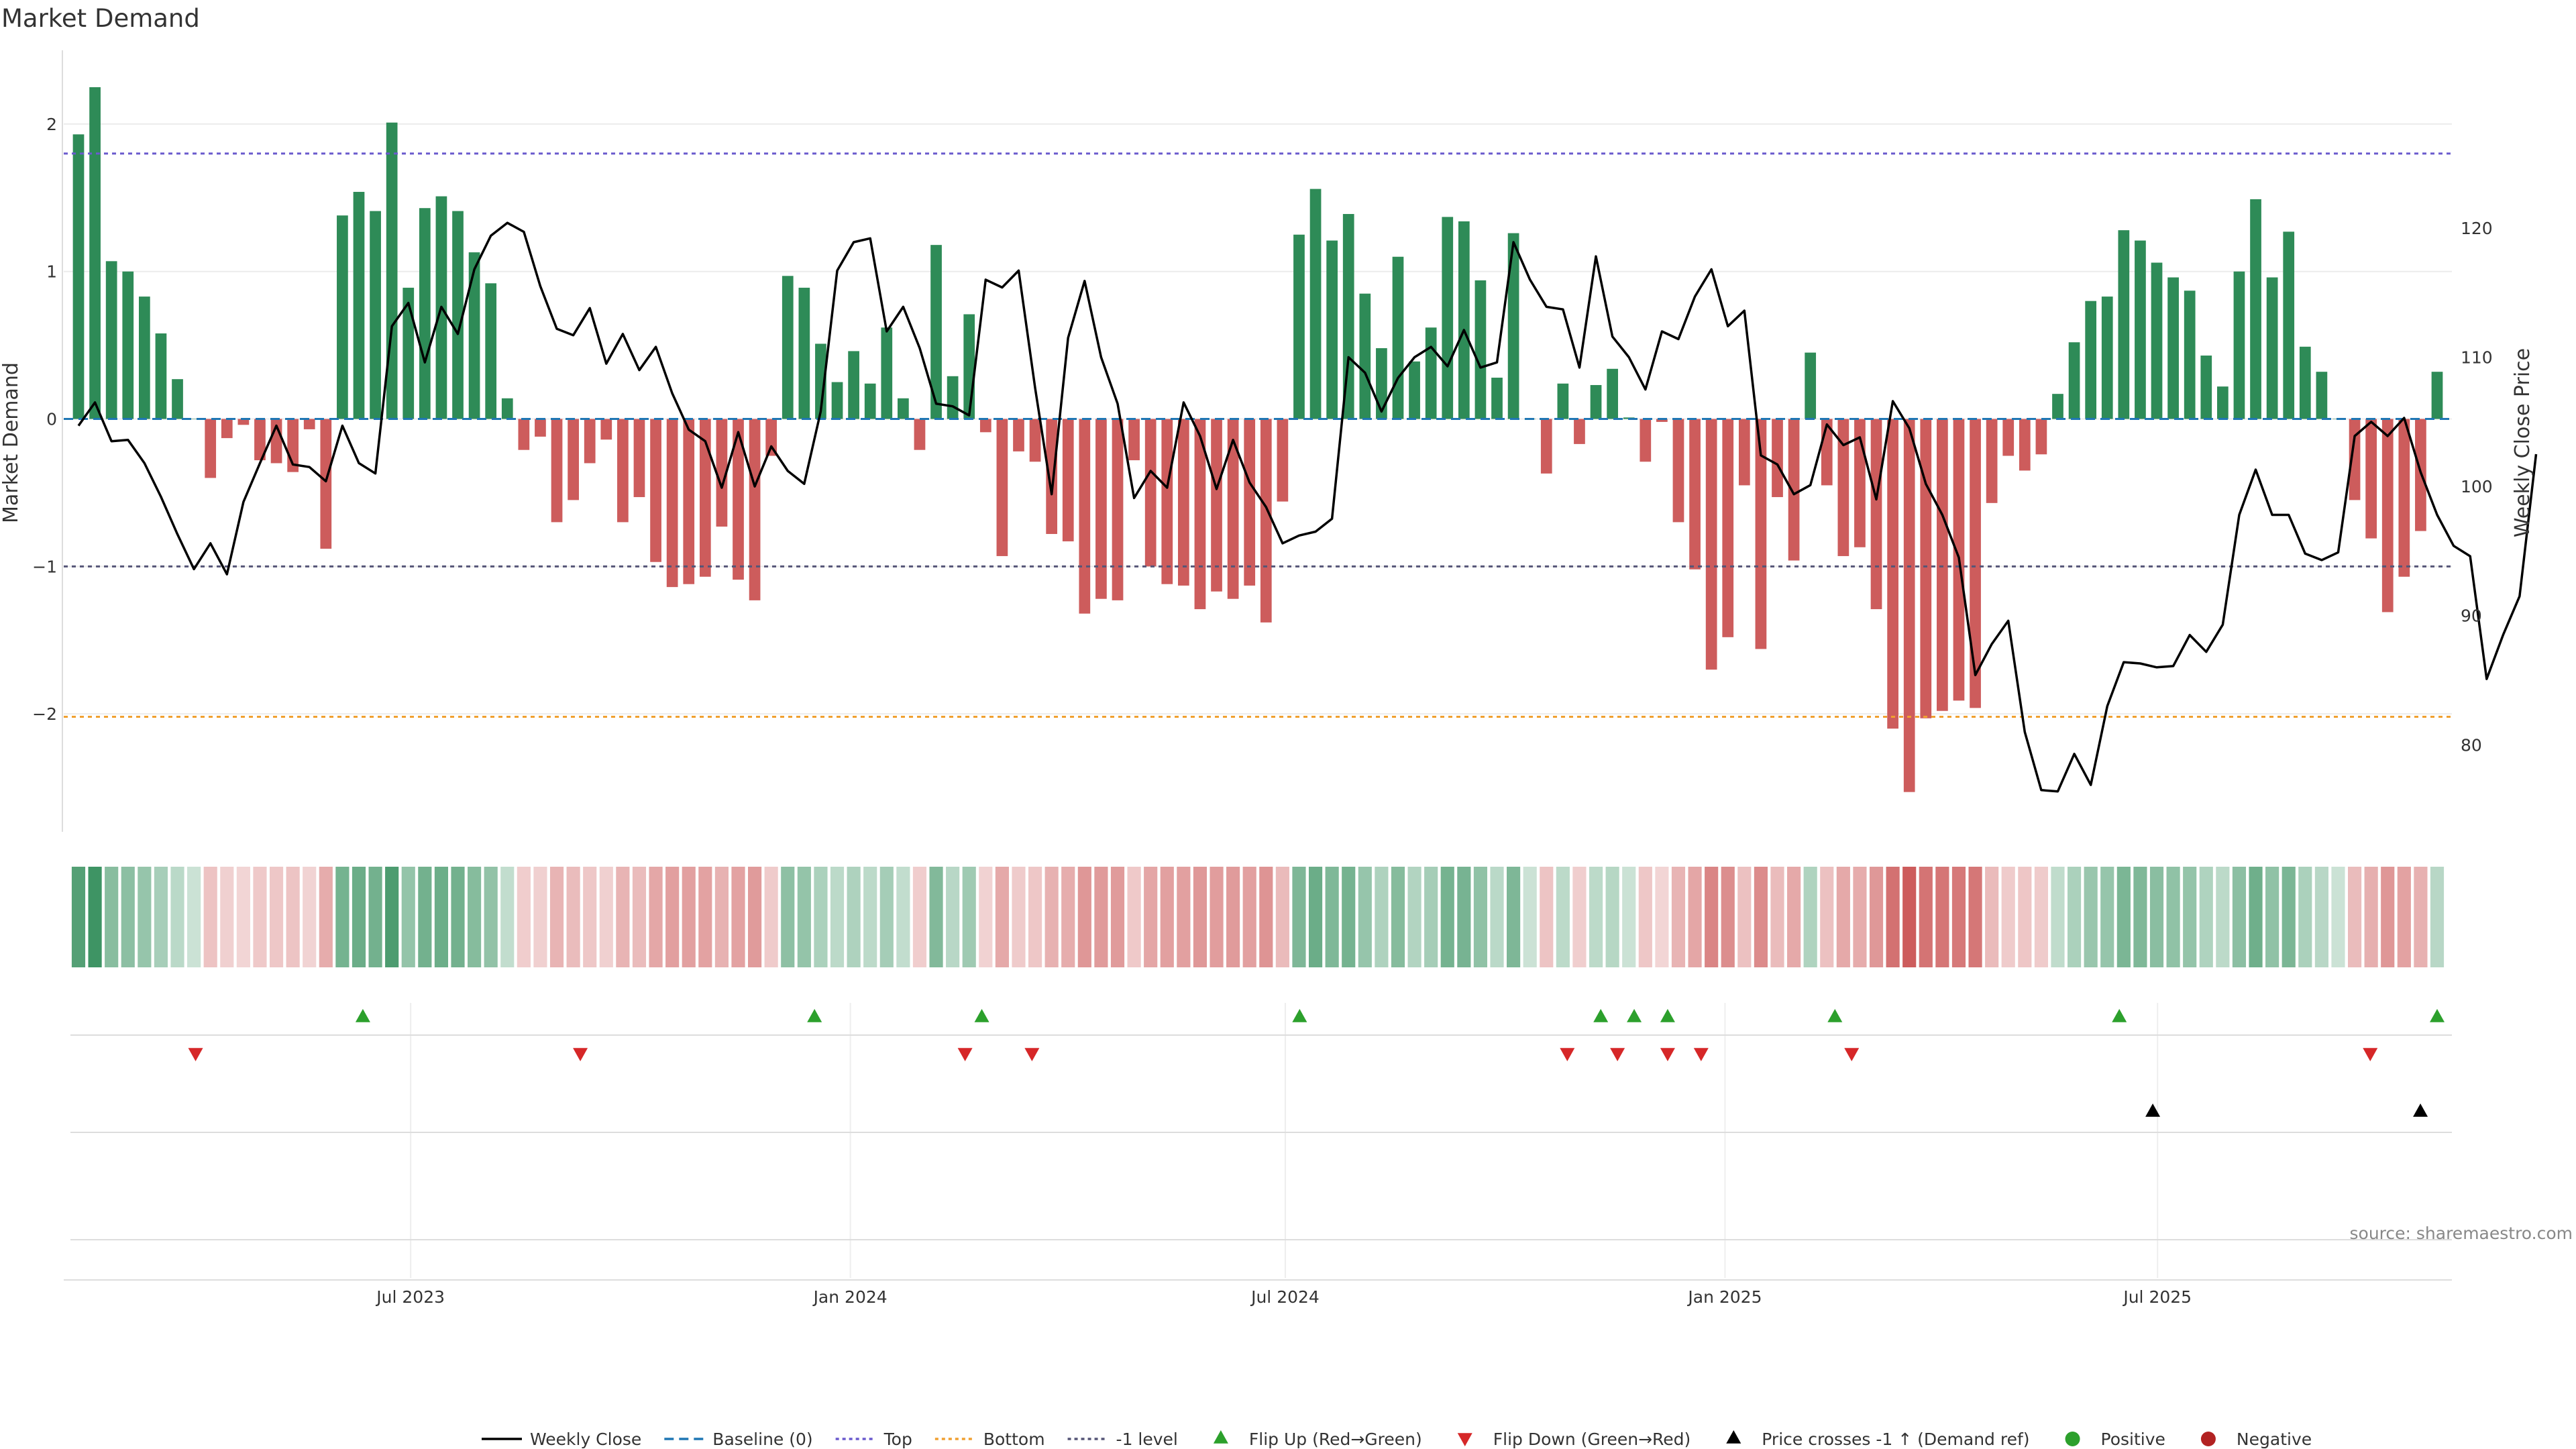 The height and width of the screenshot is (1449, 2576). What do you see at coordinates (44, 714) in the screenshot?
I see `y-tick-label-left: −2` at bounding box center [44, 714].